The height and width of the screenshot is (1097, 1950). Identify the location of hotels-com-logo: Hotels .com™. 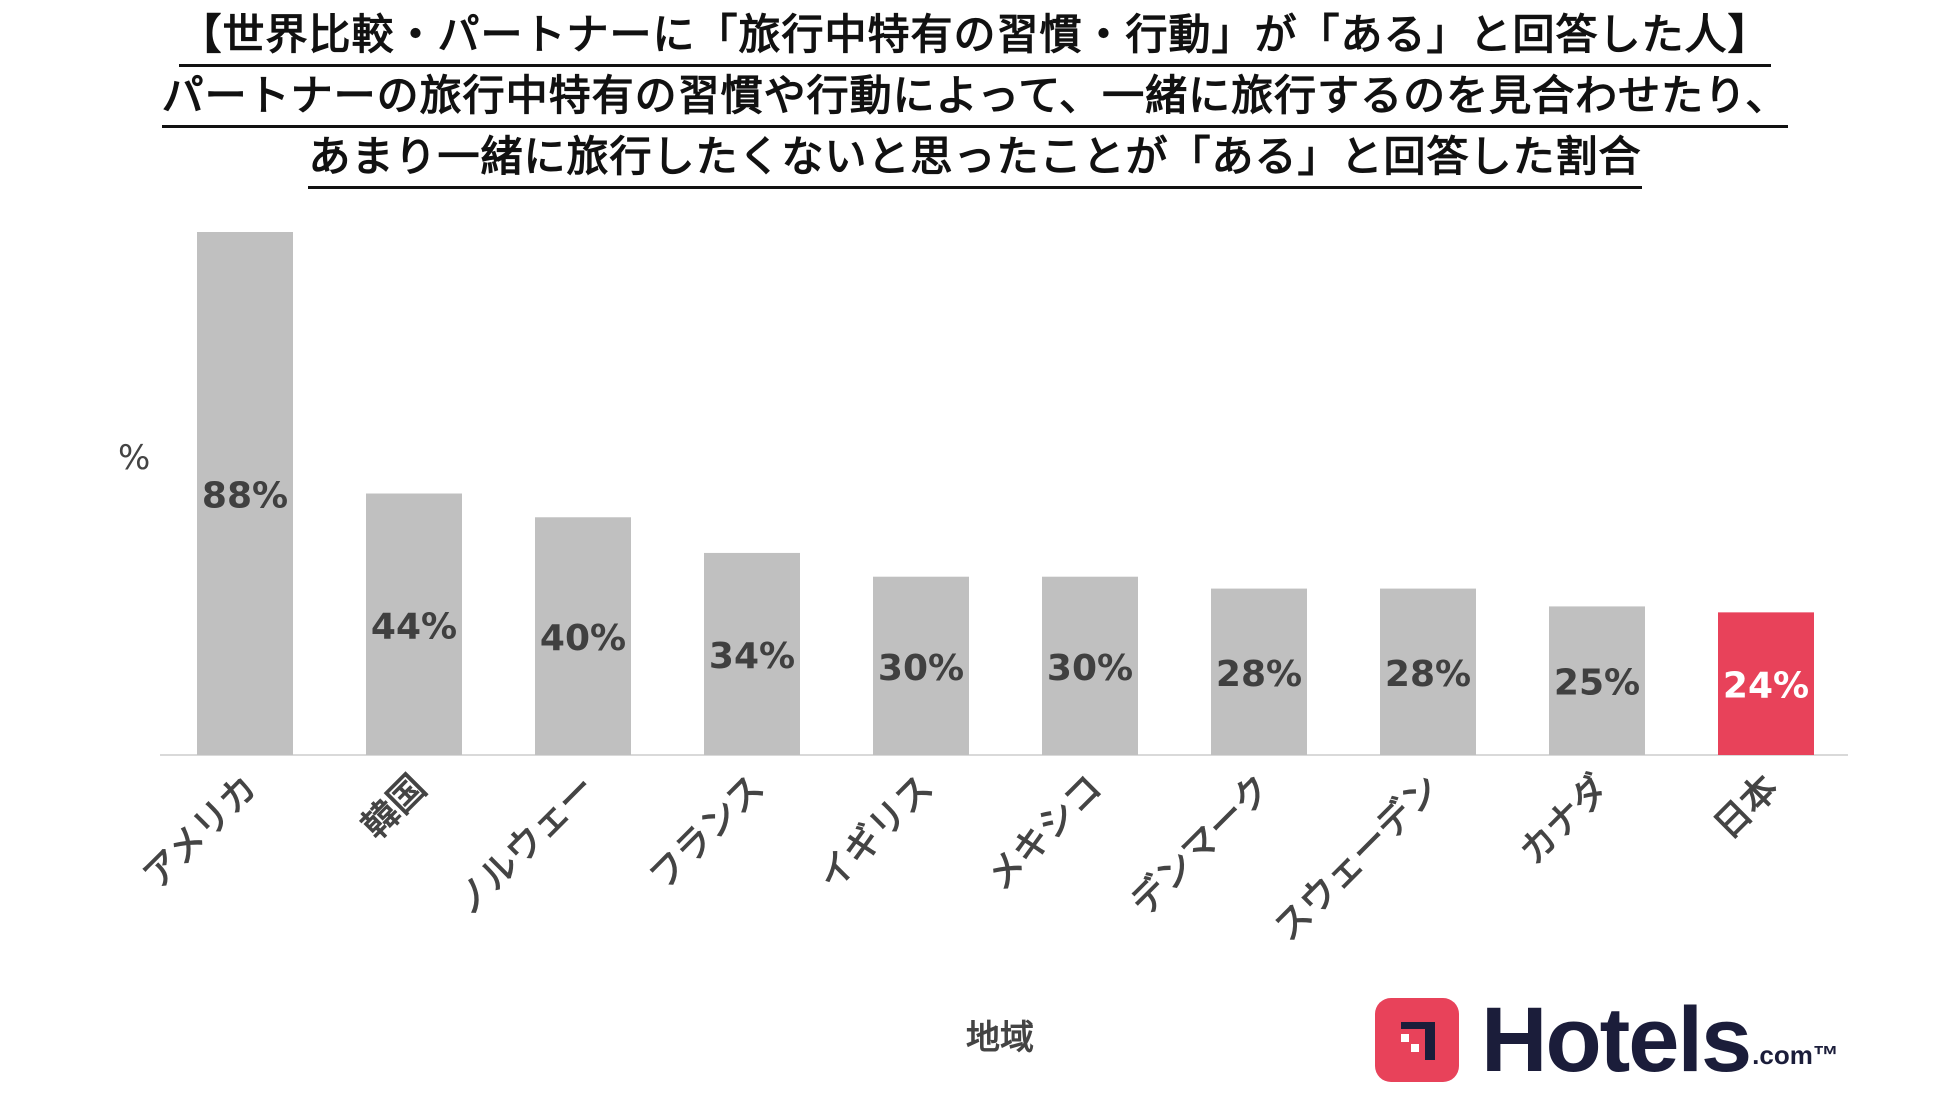
(1607, 1040).